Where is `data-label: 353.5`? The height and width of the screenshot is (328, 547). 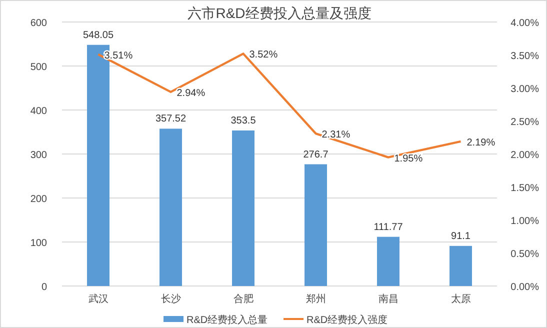
data-label: 353.5 is located at coordinates (243, 120).